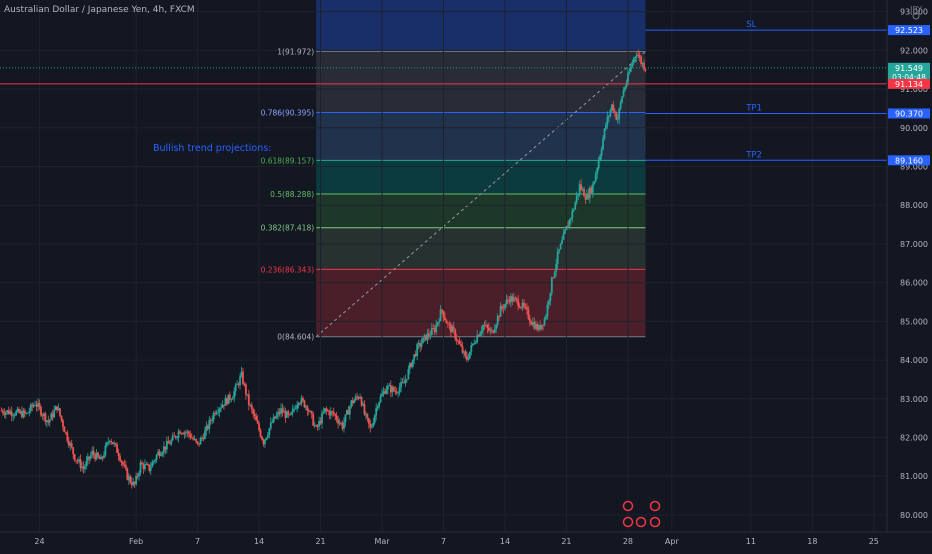 Image resolution: width=932 pixels, height=554 pixels. Describe the element at coordinates (909, 84) in the screenshot. I see `price-badge-label: 91.134` at that location.